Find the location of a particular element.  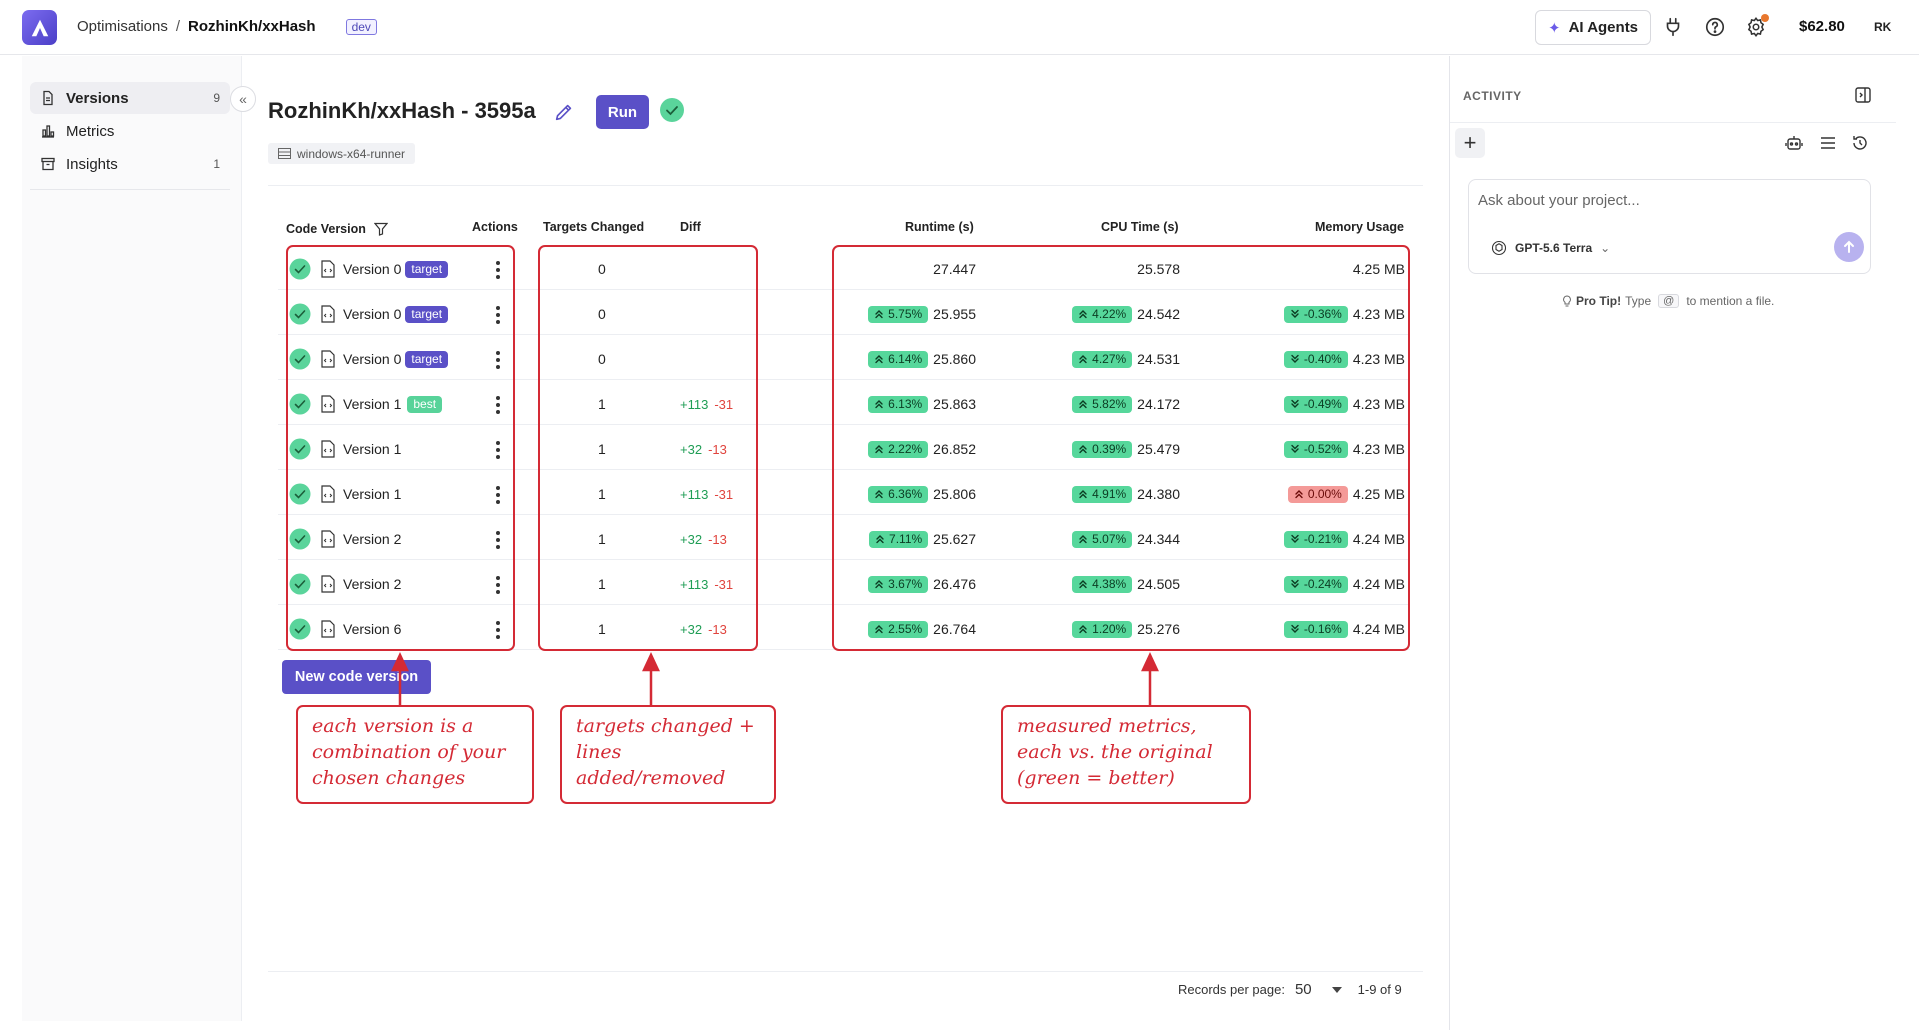

delta-value: 3.67% is located at coordinates (905, 584).